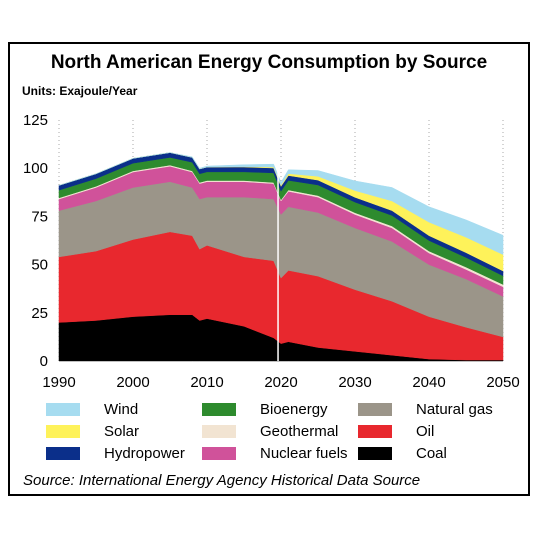  What do you see at coordinates (304, 453) in the screenshot?
I see `legend-label: Nuclear fuels` at bounding box center [304, 453].